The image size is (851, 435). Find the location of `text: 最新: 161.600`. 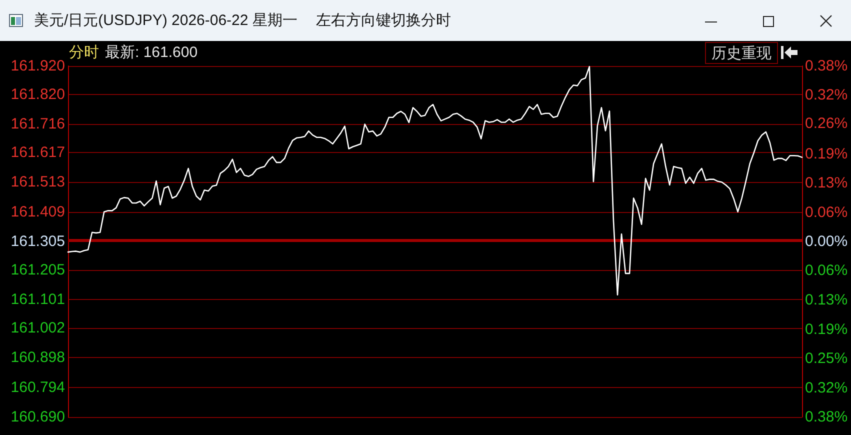

text: 最新: 161.600 is located at coordinates (151, 52).